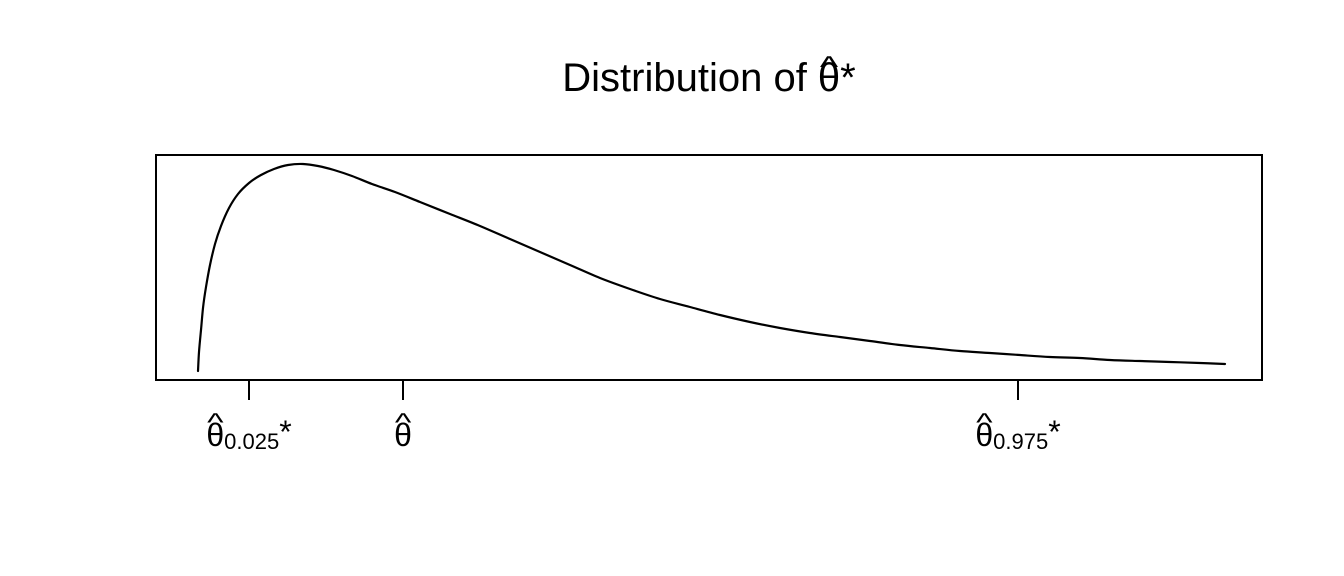 The height and width of the screenshot is (576, 1344). Describe the element at coordinates (1021, 441) in the screenshot. I see `quantile-subscript: 0.975` at that location.